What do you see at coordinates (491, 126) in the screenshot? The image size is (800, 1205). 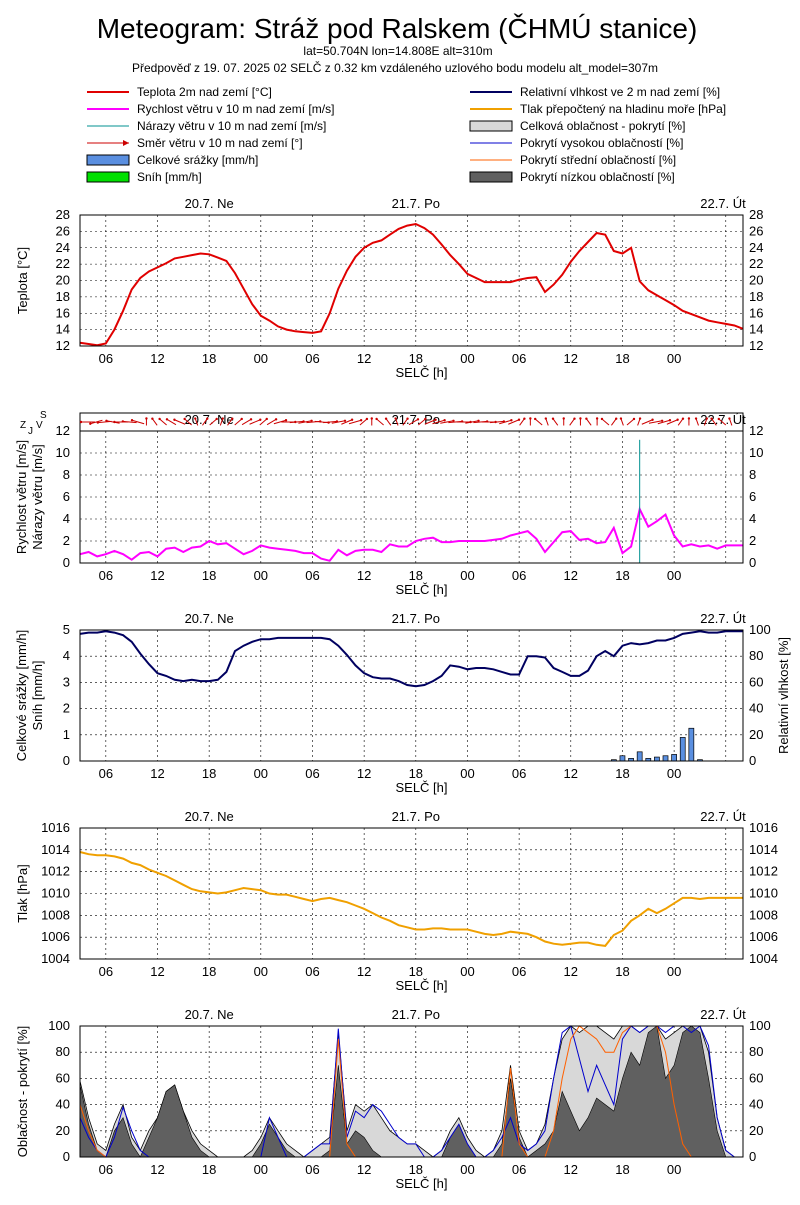 I see `right-legend-2-swatch` at bounding box center [491, 126].